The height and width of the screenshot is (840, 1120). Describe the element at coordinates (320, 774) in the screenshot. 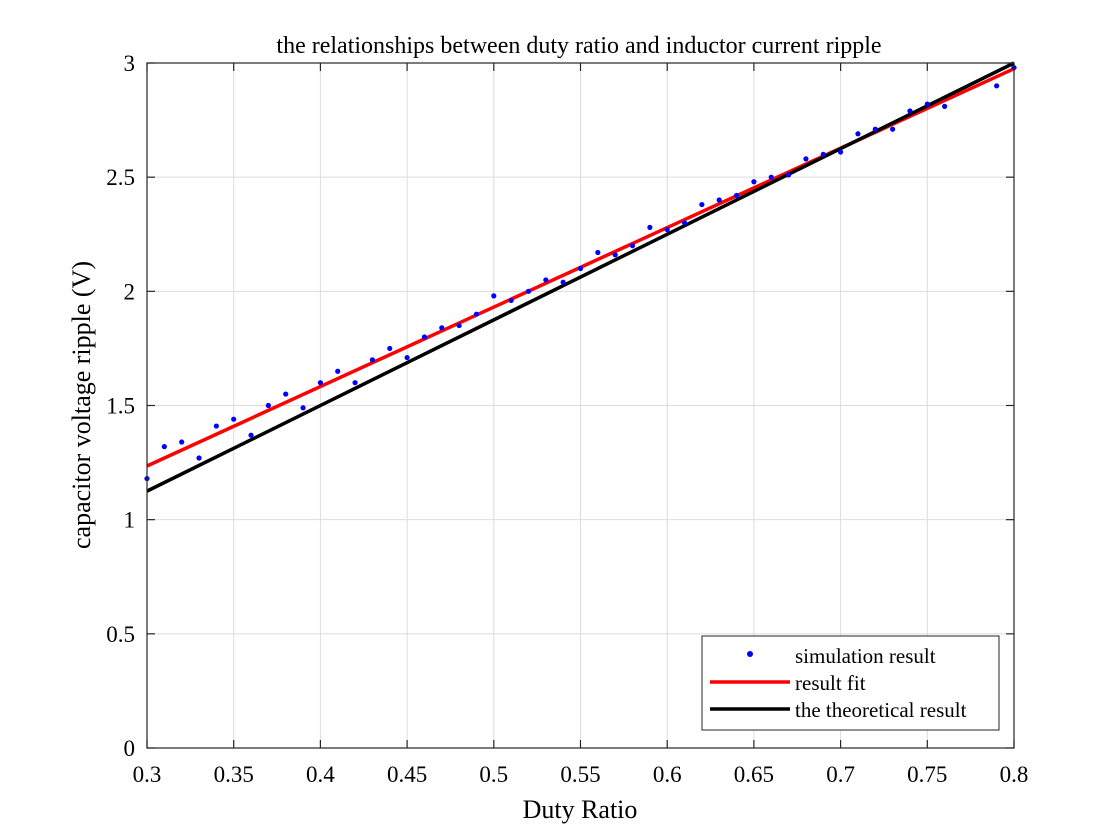

I see `x-tick-label: 0.4` at that location.